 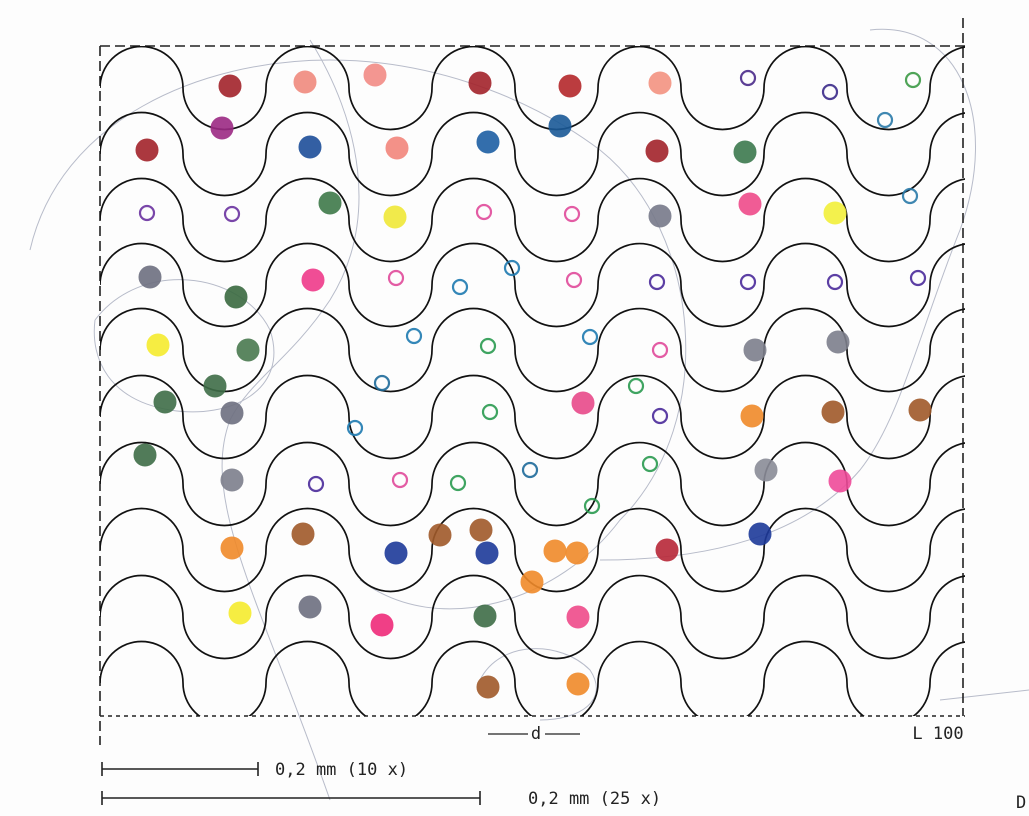 I want to click on scale-bar-label: 0,2 mm (25 x), so click(x=594, y=799).